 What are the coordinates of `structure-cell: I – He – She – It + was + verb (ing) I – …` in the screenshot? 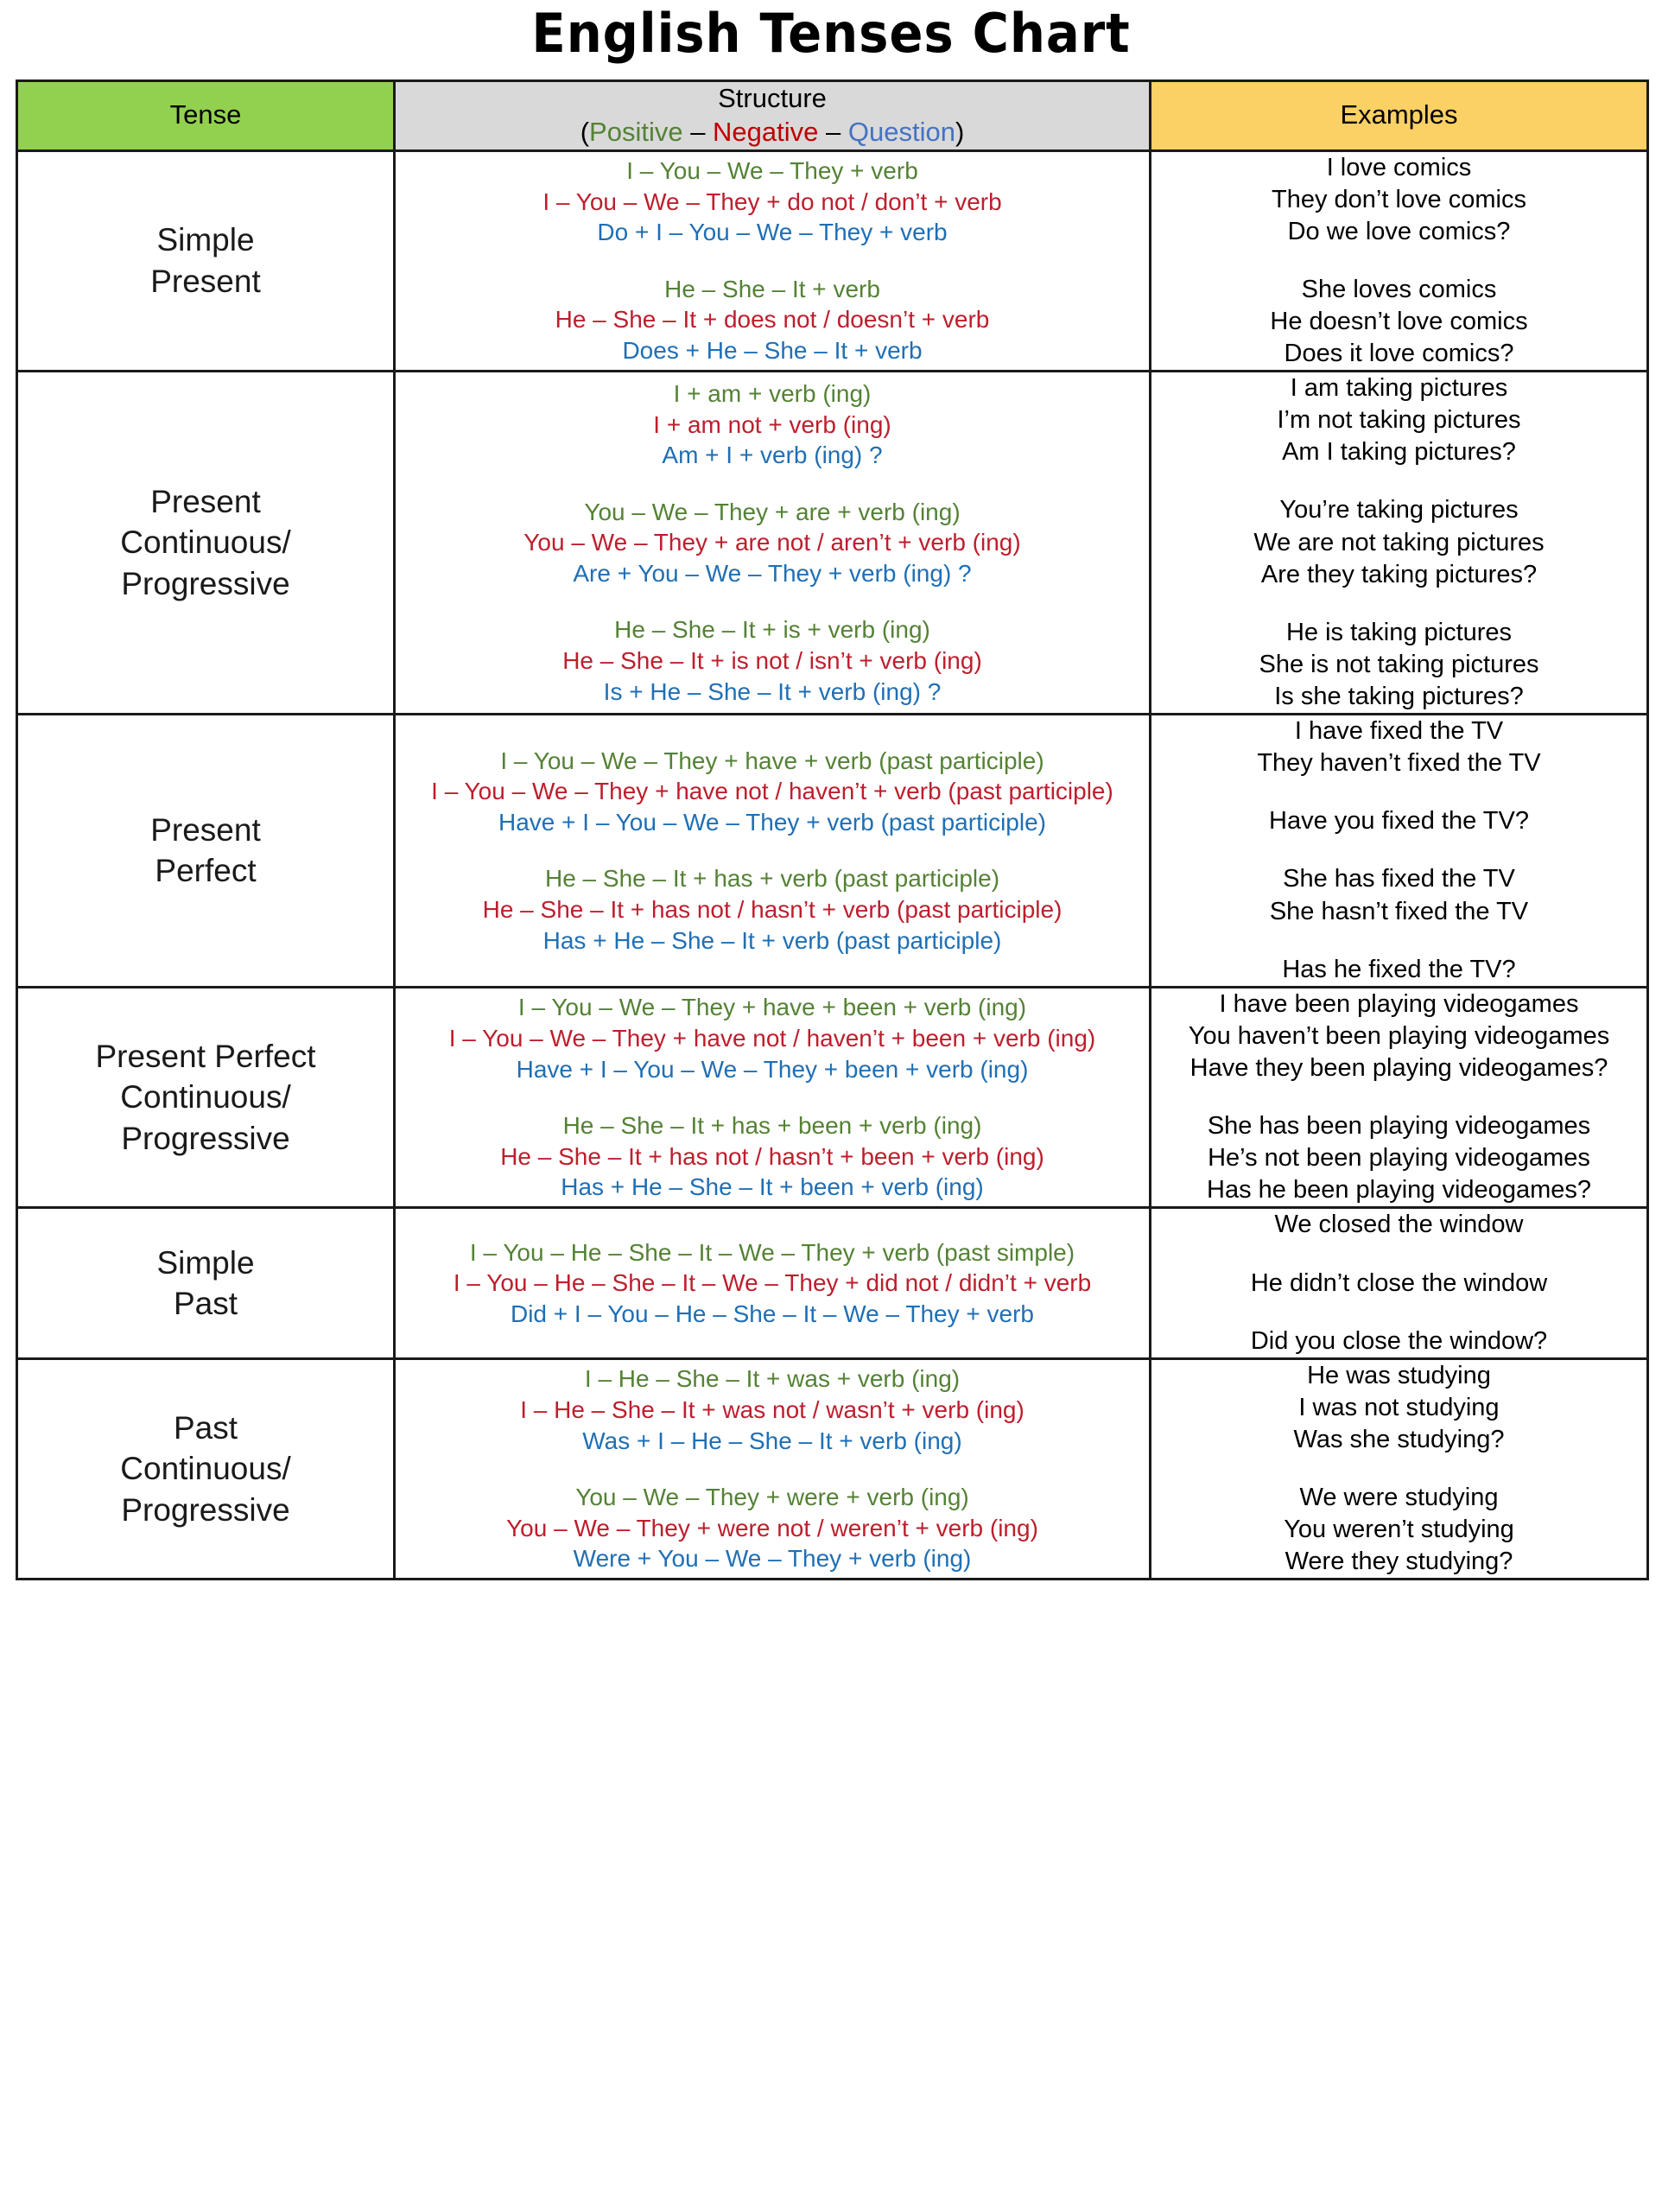 It's located at (772, 1469).